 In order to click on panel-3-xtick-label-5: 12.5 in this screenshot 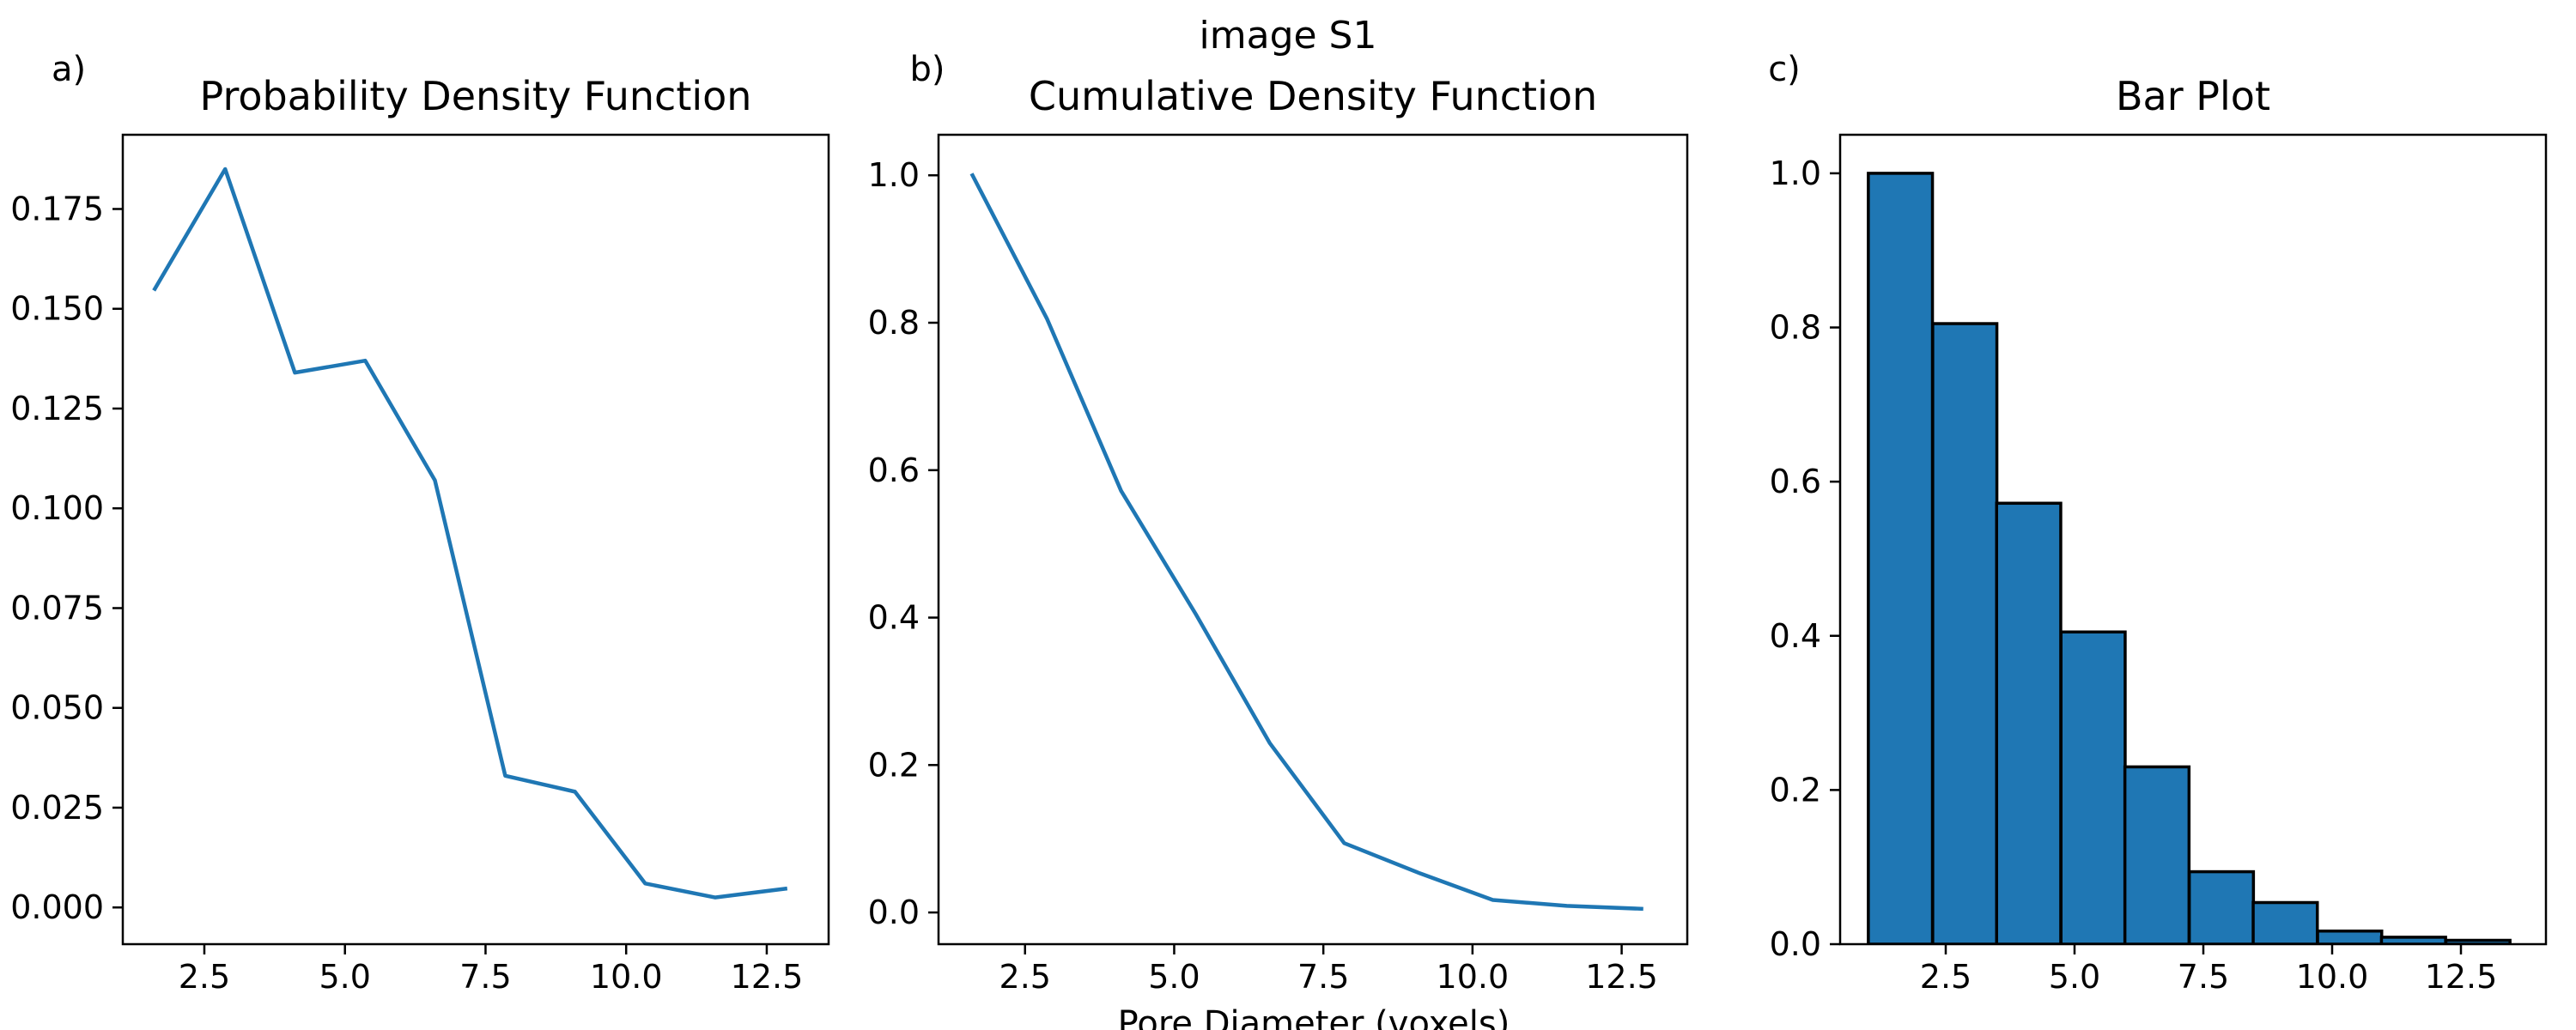, I will do `click(2462, 977)`.